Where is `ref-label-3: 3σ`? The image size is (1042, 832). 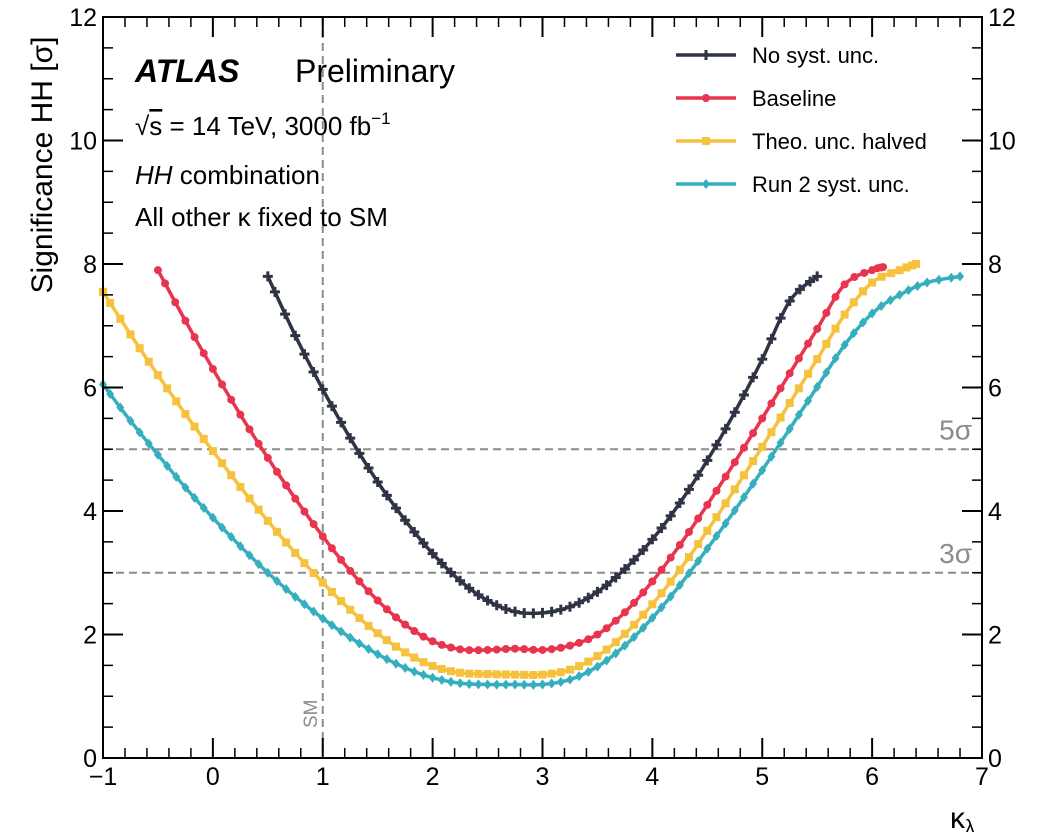 ref-label-3: 3σ is located at coordinates (955, 553).